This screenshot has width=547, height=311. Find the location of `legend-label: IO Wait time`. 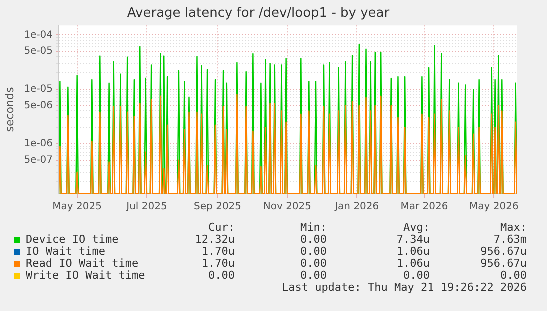

legend-label: IO Wait time is located at coordinates (66, 251).